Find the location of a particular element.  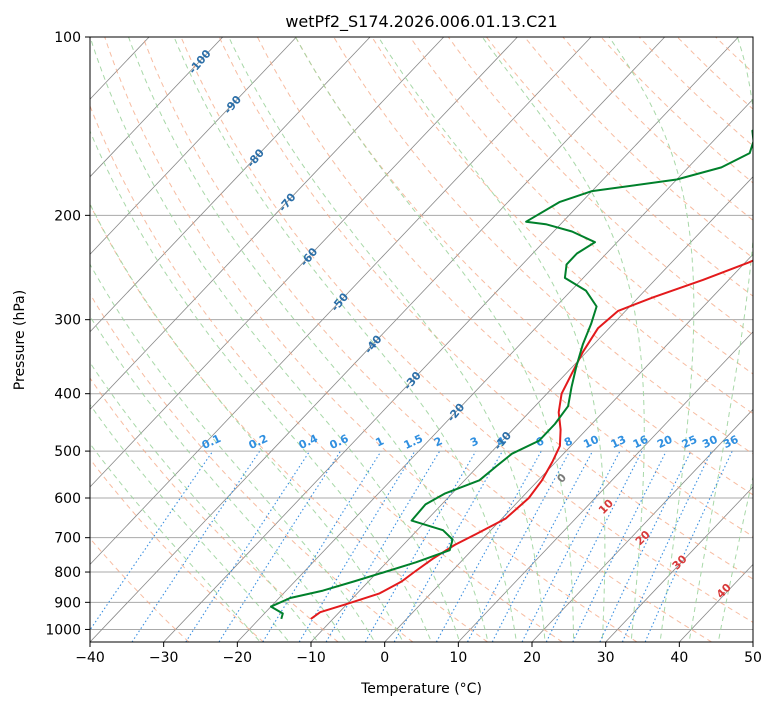

y-tick-label: 800 is located at coordinates (67, 573).